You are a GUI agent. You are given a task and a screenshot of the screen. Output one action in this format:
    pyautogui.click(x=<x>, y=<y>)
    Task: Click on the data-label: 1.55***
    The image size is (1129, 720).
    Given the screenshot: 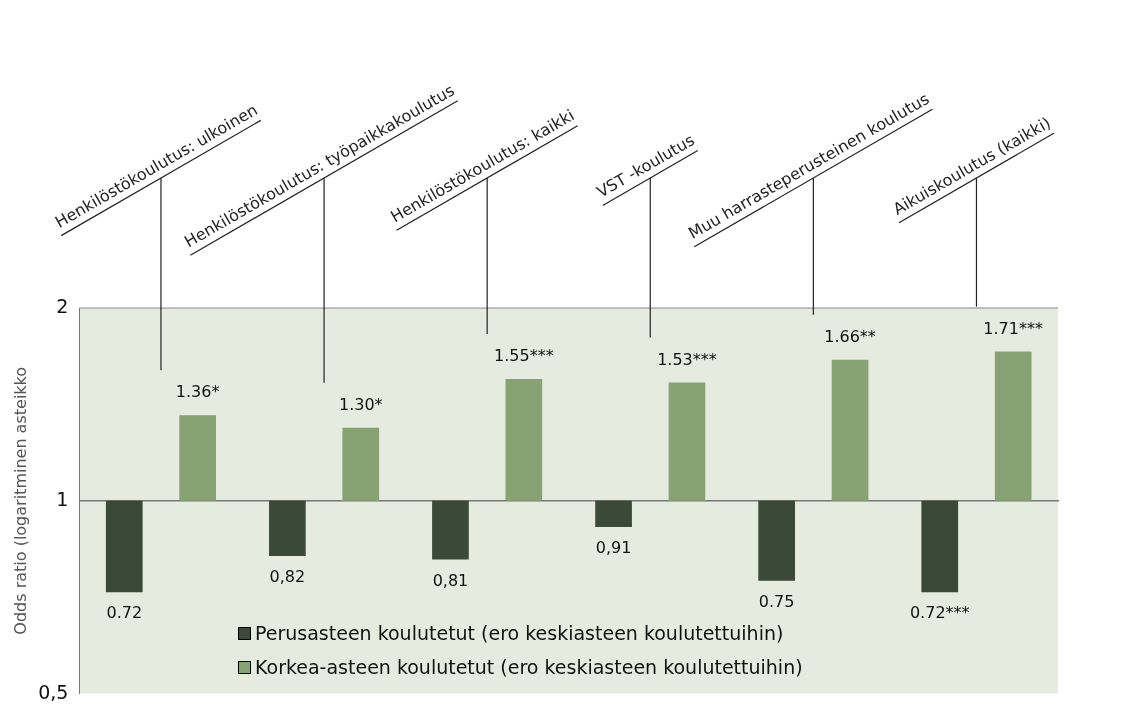 What is the action you would take?
    pyautogui.click(x=524, y=356)
    